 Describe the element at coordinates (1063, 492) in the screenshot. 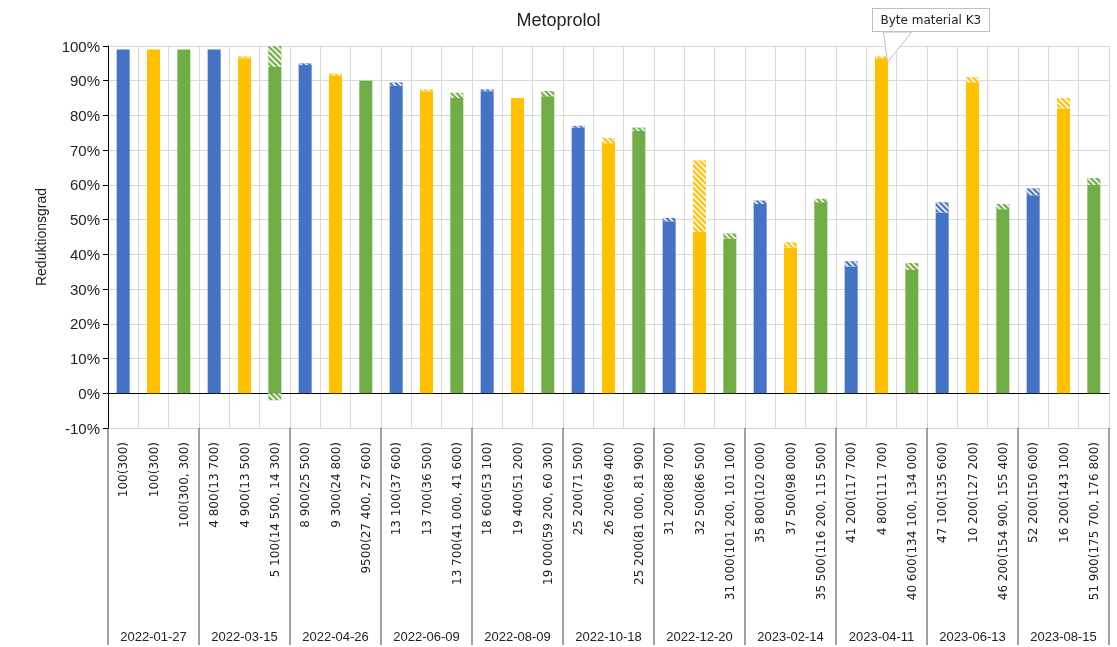

I see `x-tick-label: 16 200(143 100)` at that location.